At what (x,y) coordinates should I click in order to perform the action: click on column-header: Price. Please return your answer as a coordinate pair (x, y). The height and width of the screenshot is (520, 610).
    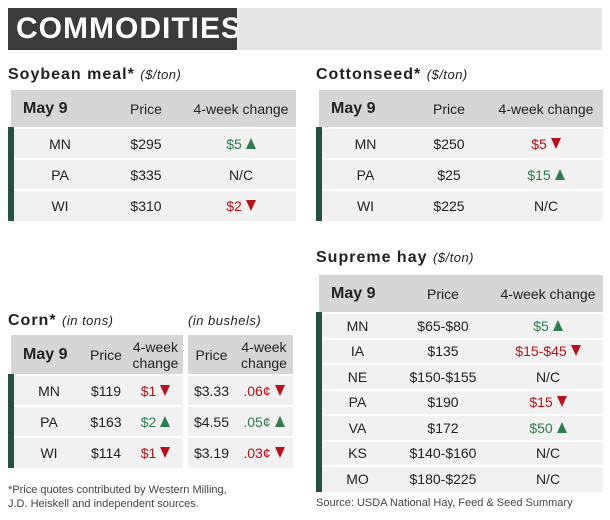
    Looking at the image, I should click on (106, 355).